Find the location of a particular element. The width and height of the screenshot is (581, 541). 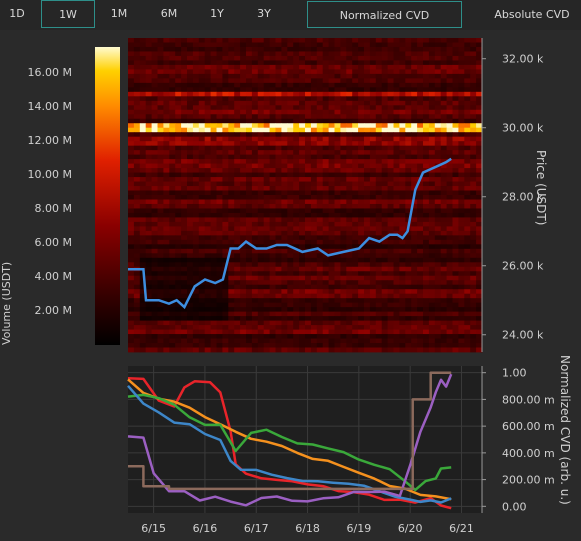

range-tab-1w: 1W is located at coordinates (68, 14).